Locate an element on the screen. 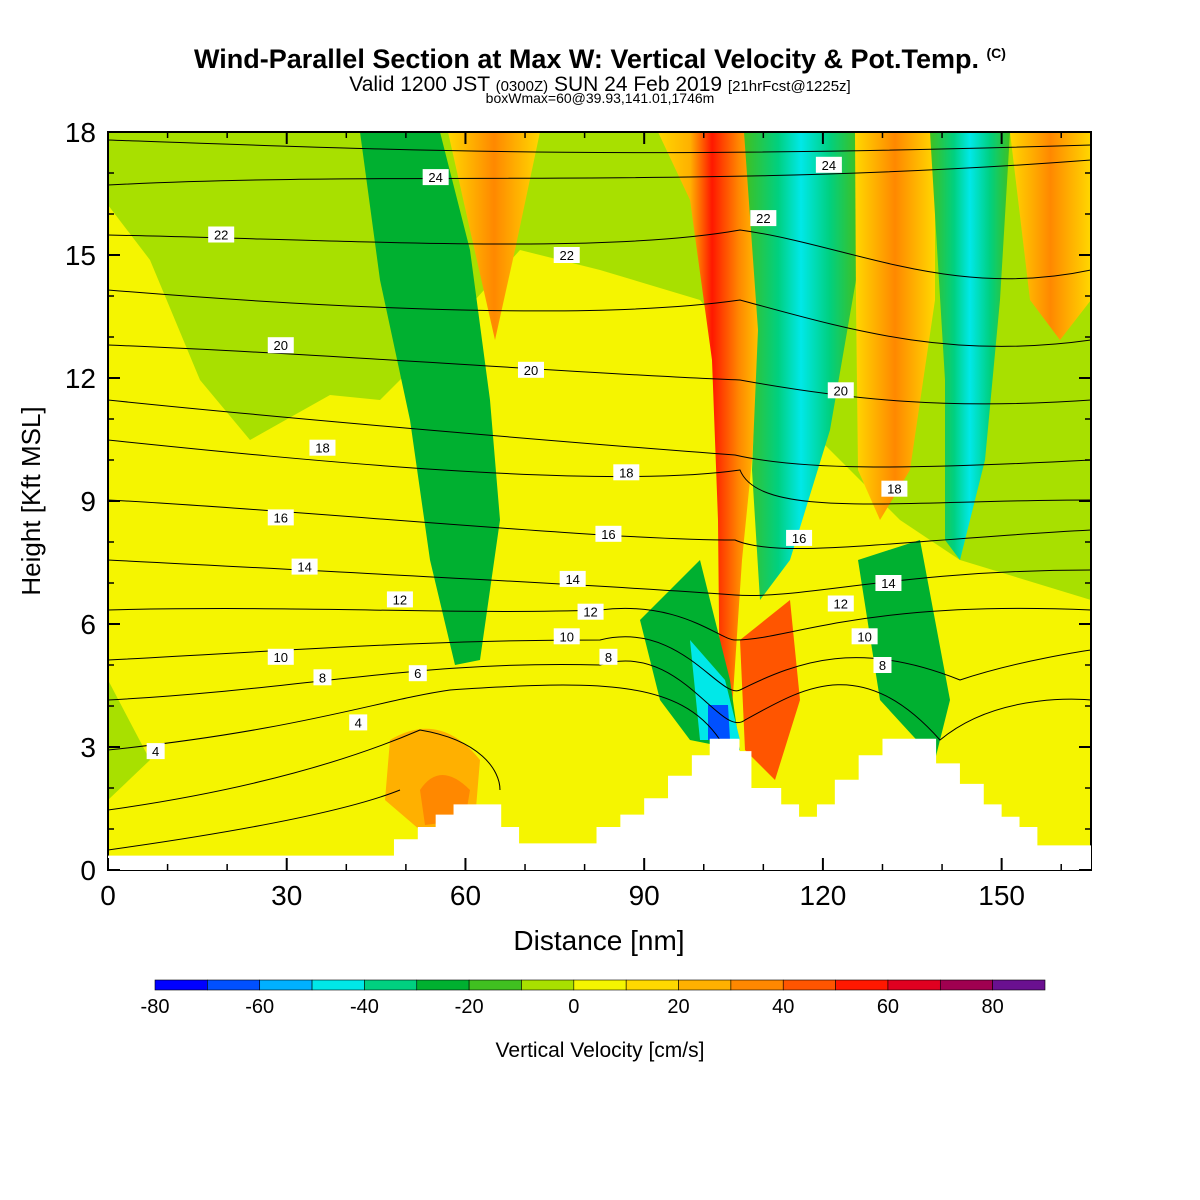 The height and width of the screenshot is (1200, 1200). terrain-layer is located at coordinates (599, 804).